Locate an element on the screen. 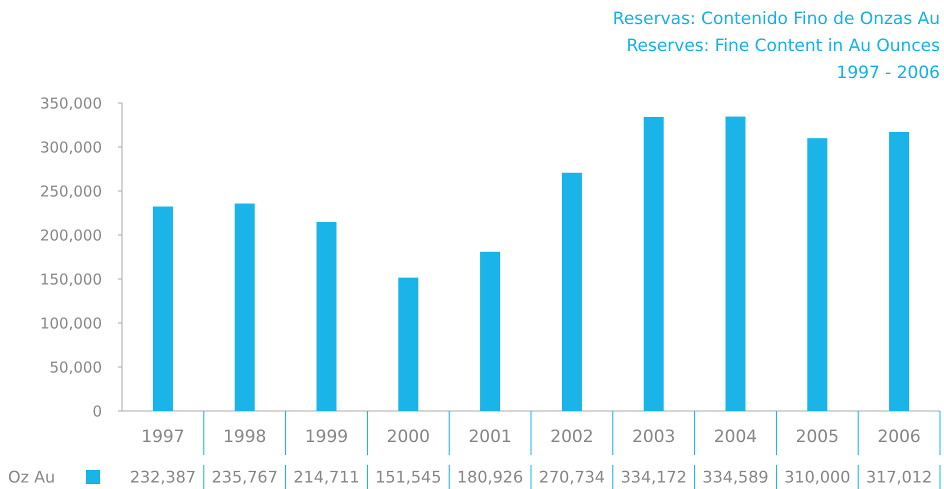 Image resolution: width=944 pixels, height=489 pixels. chart-subtitle: Reserves: Fine Content in Au Ounces is located at coordinates (783, 46).